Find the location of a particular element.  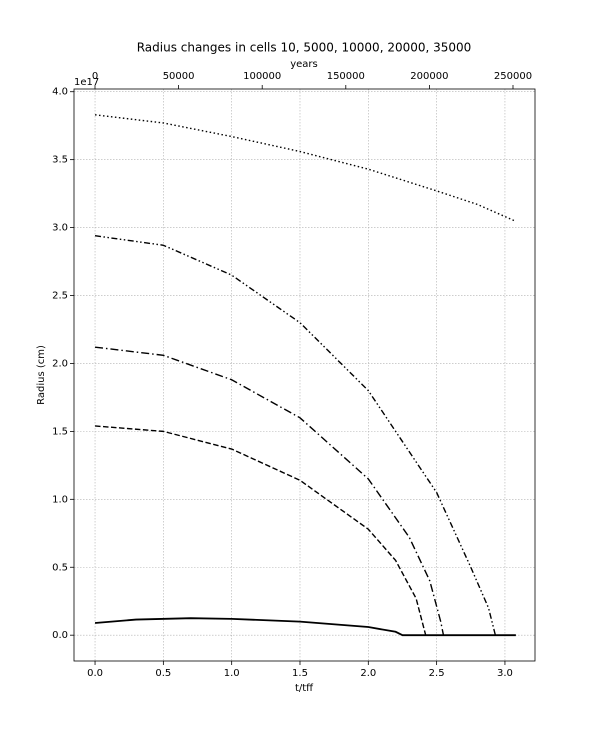

y-tick-label: 1.5 is located at coordinates (60, 431).